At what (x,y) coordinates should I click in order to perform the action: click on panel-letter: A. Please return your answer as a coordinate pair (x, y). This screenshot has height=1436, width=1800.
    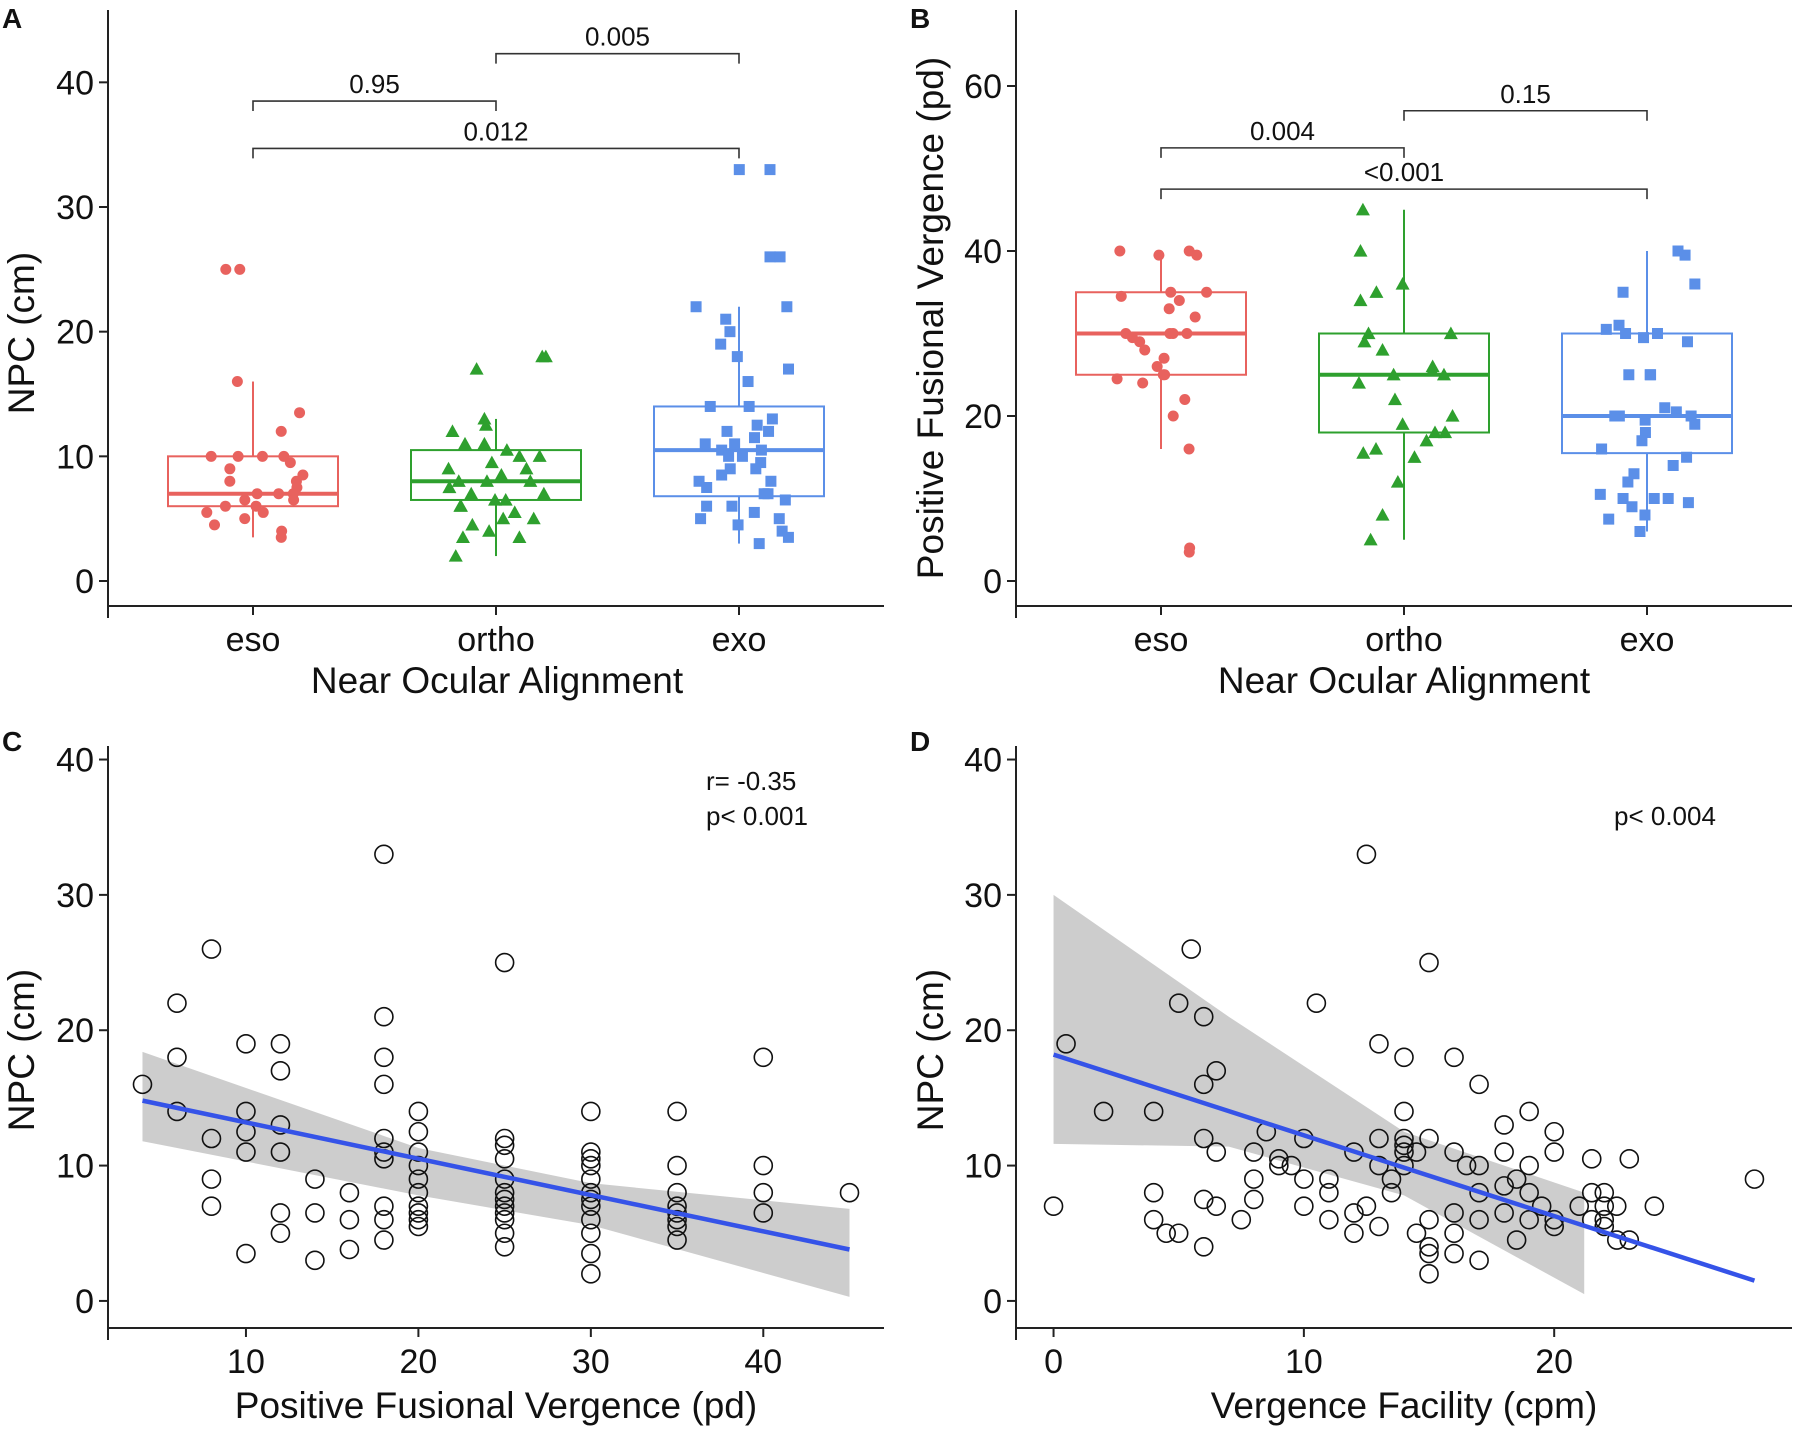
    Looking at the image, I should click on (12, 18).